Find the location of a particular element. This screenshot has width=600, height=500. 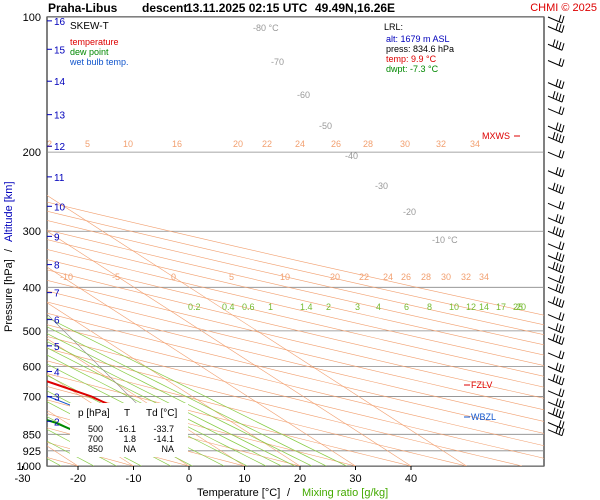

mixing-ratio-label: 8 is located at coordinates (429, 307).